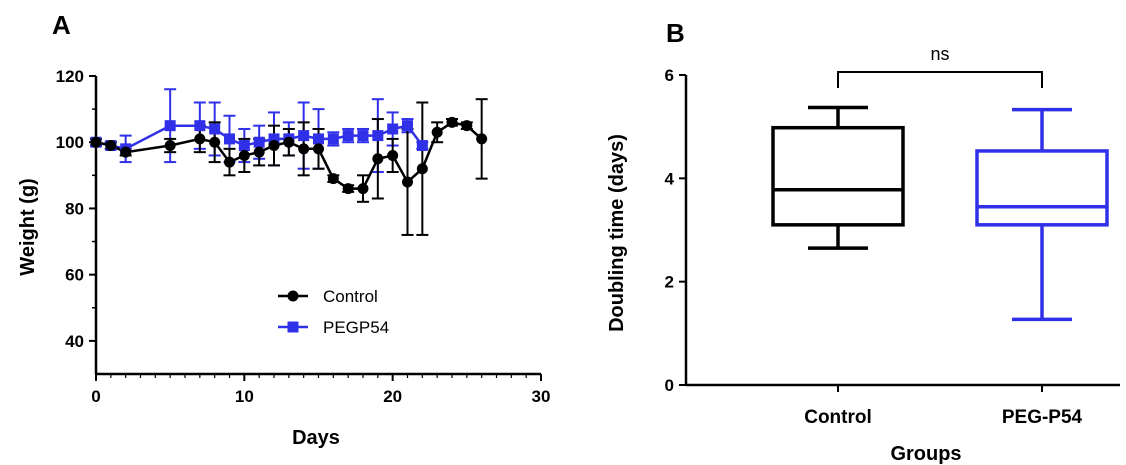 This screenshot has height=465, width=1126. Describe the element at coordinates (675, 33) in the screenshot. I see `panel-b-label: B` at that location.